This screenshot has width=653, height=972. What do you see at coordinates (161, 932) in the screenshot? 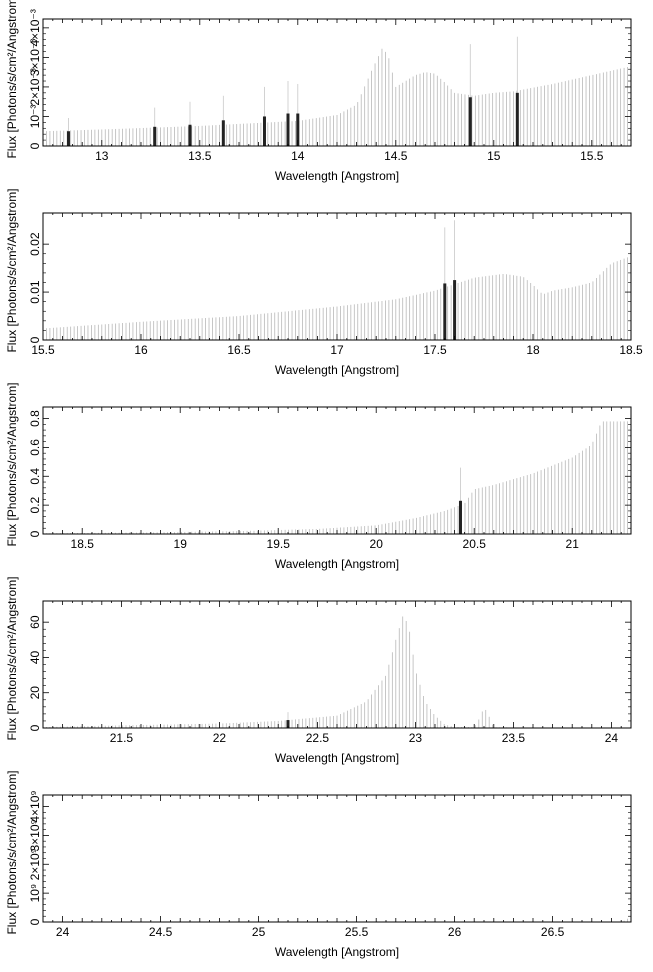
I see `x-tick-label: 24.5` at bounding box center [161, 932].